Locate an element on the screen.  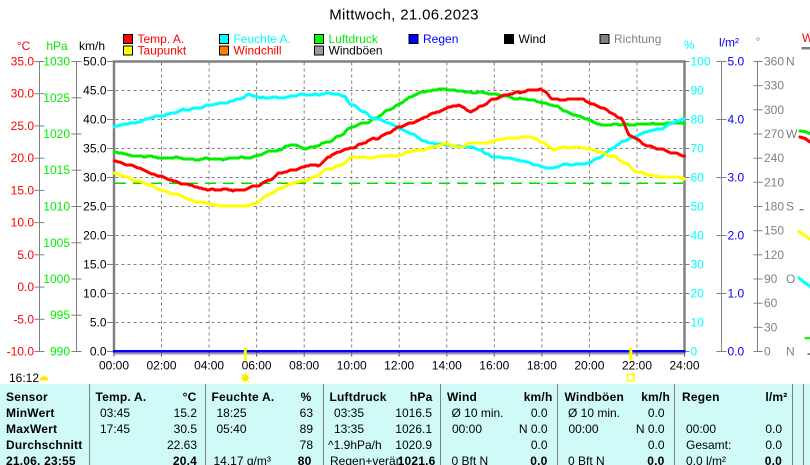
svg-text: 04:00 is located at coordinates (209, 366).